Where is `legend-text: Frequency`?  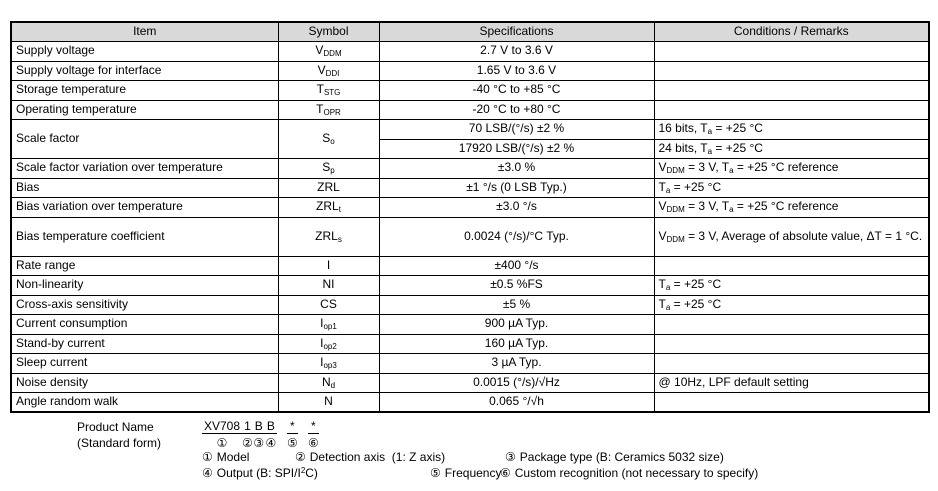
legend-text: Frequency is located at coordinates (473, 473).